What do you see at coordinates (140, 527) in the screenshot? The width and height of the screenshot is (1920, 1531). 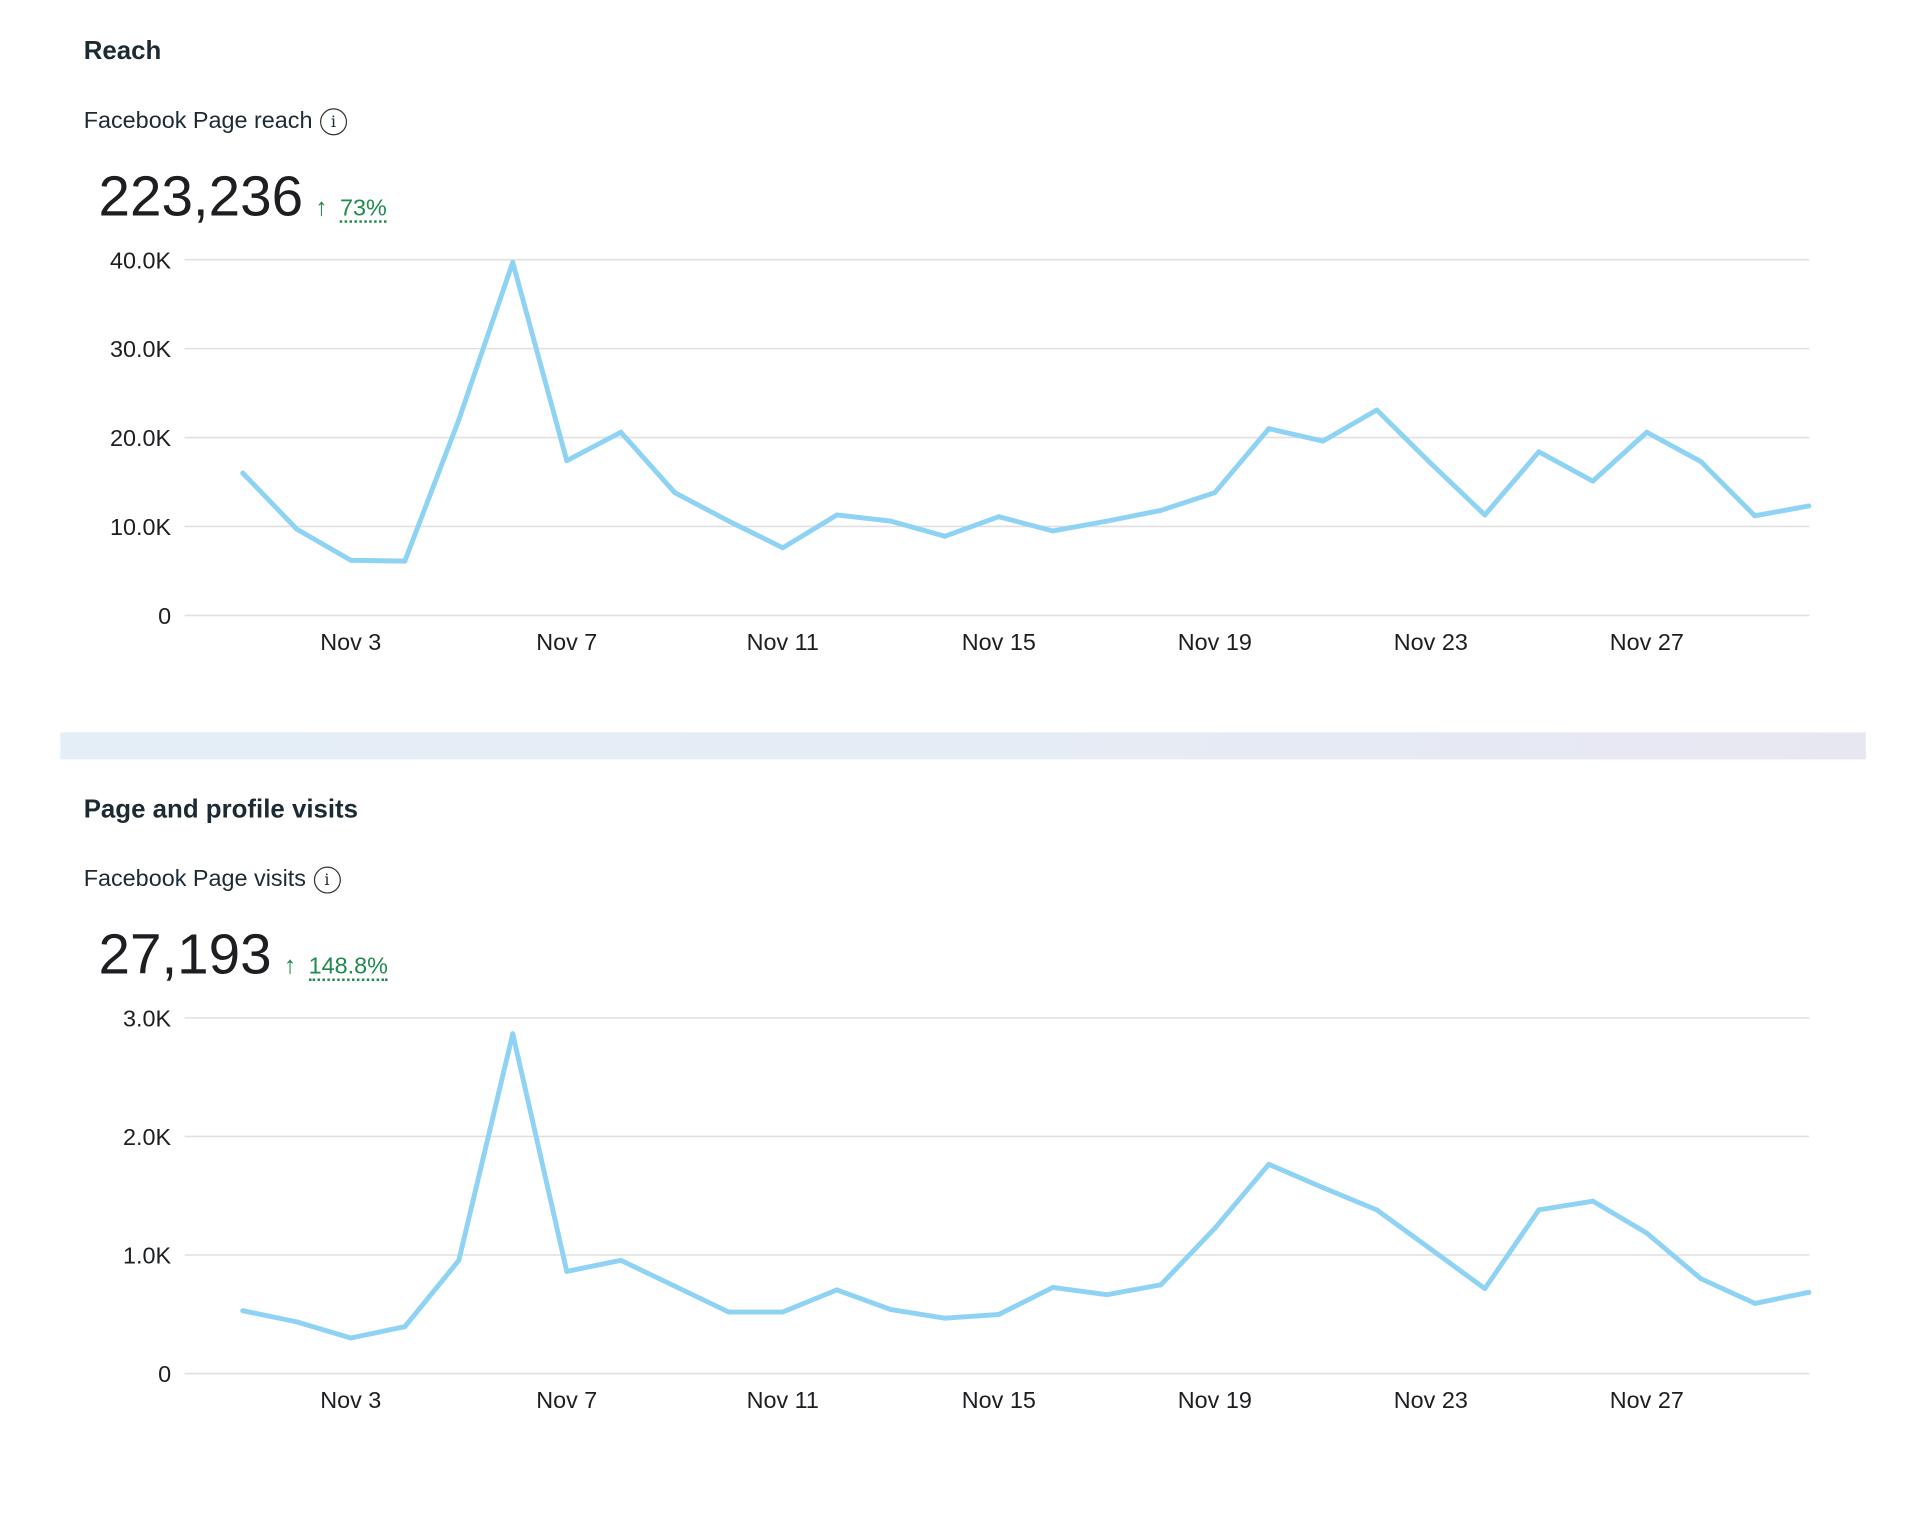 I see `y-tick-label: 10.0K` at bounding box center [140, 527].